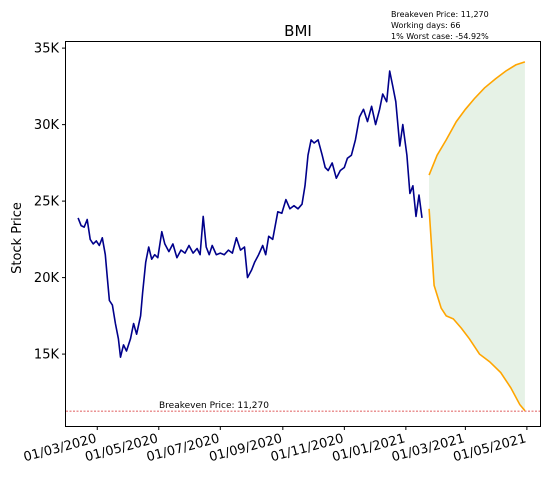  What do you see at coordinates (17, 238) in the screenshot?
I see `y-axis-label: Stock Price` at bounding box center [17, 238].